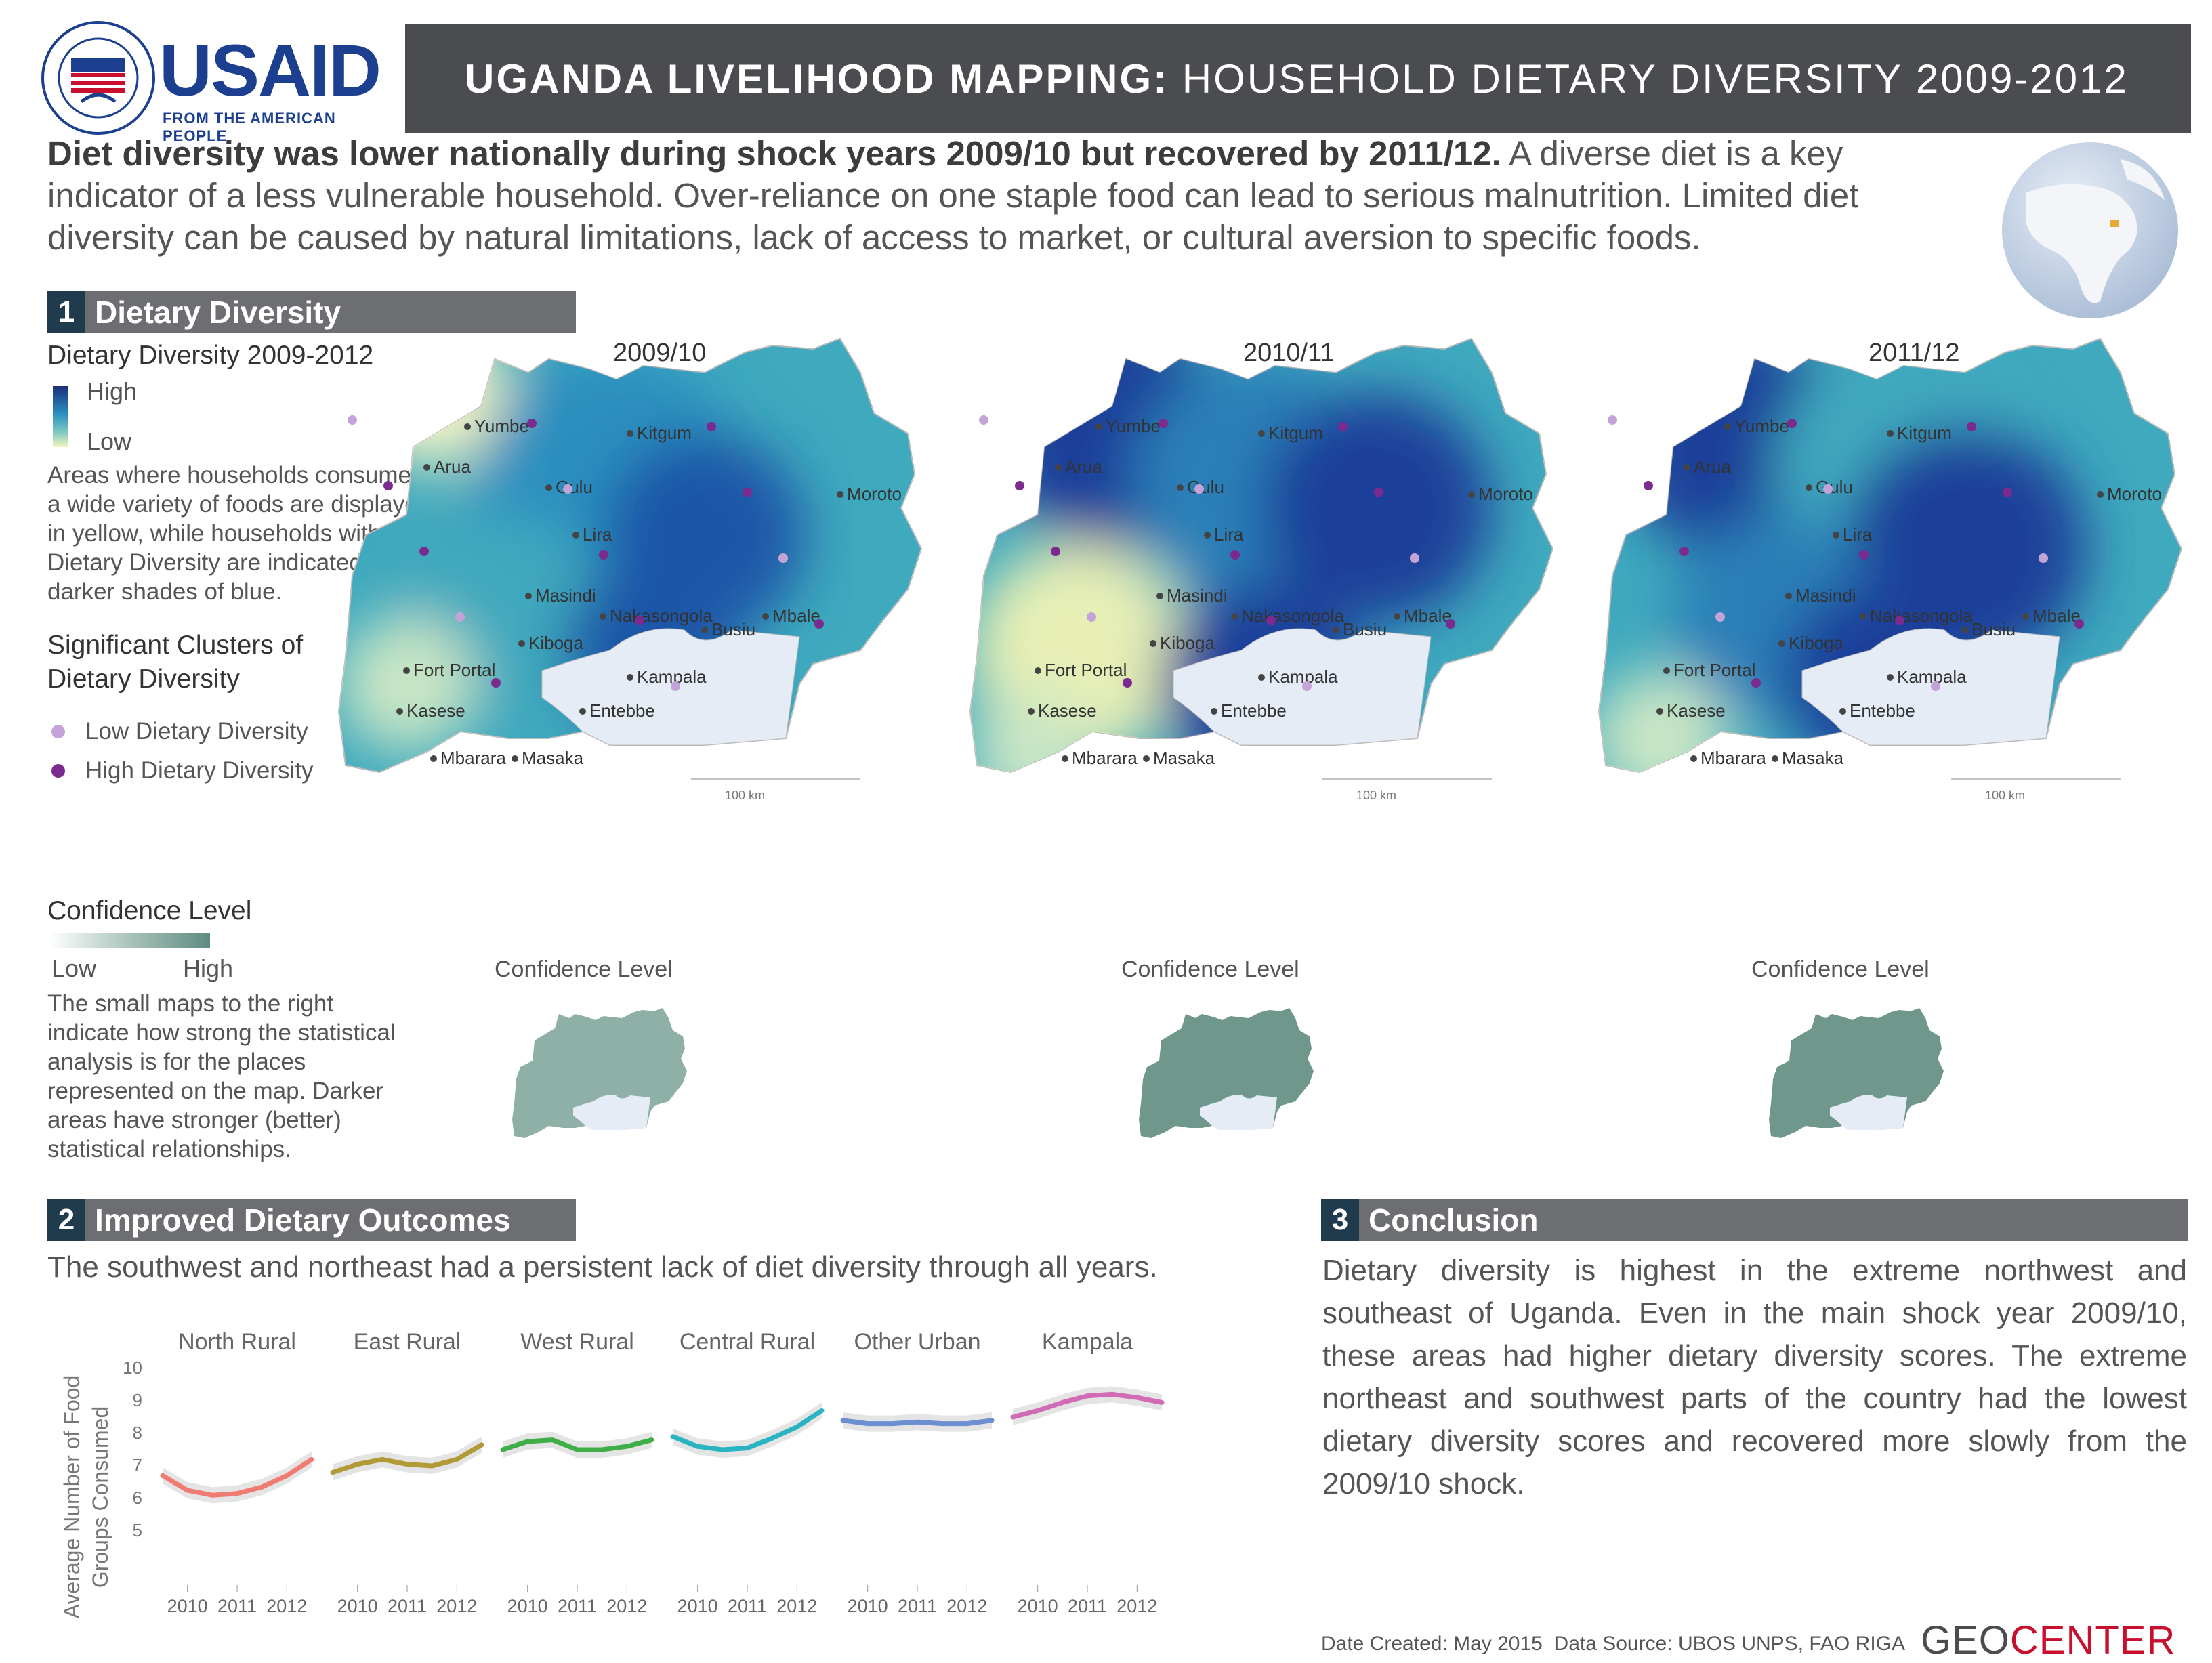 The width and height of the screenshot is (2212, 1663). What do you see at coordinates (917, 1342) in the screenshot?
I see `region-label: Other Urban` at bounding box center [917, 1342].